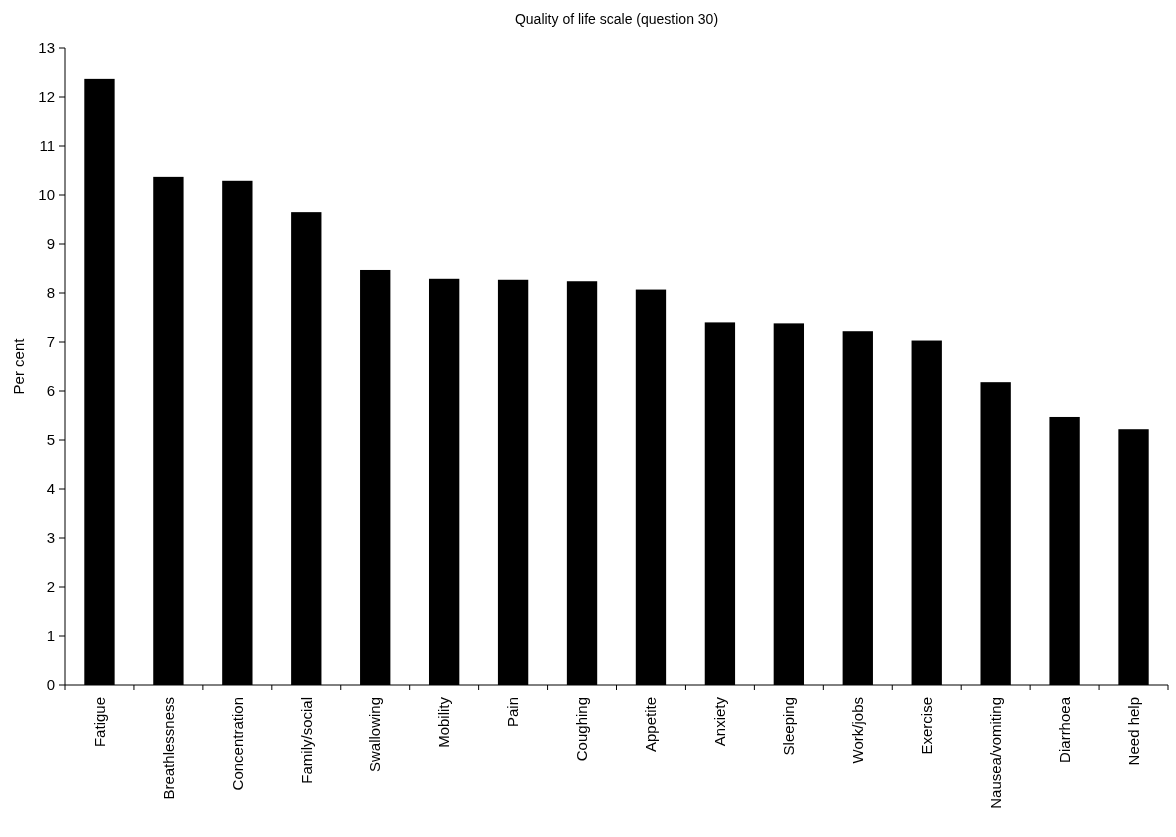  Describe the element at coordinates (926, 726) in the screenshot. I see `x-tick-label: Exercise` at that location.